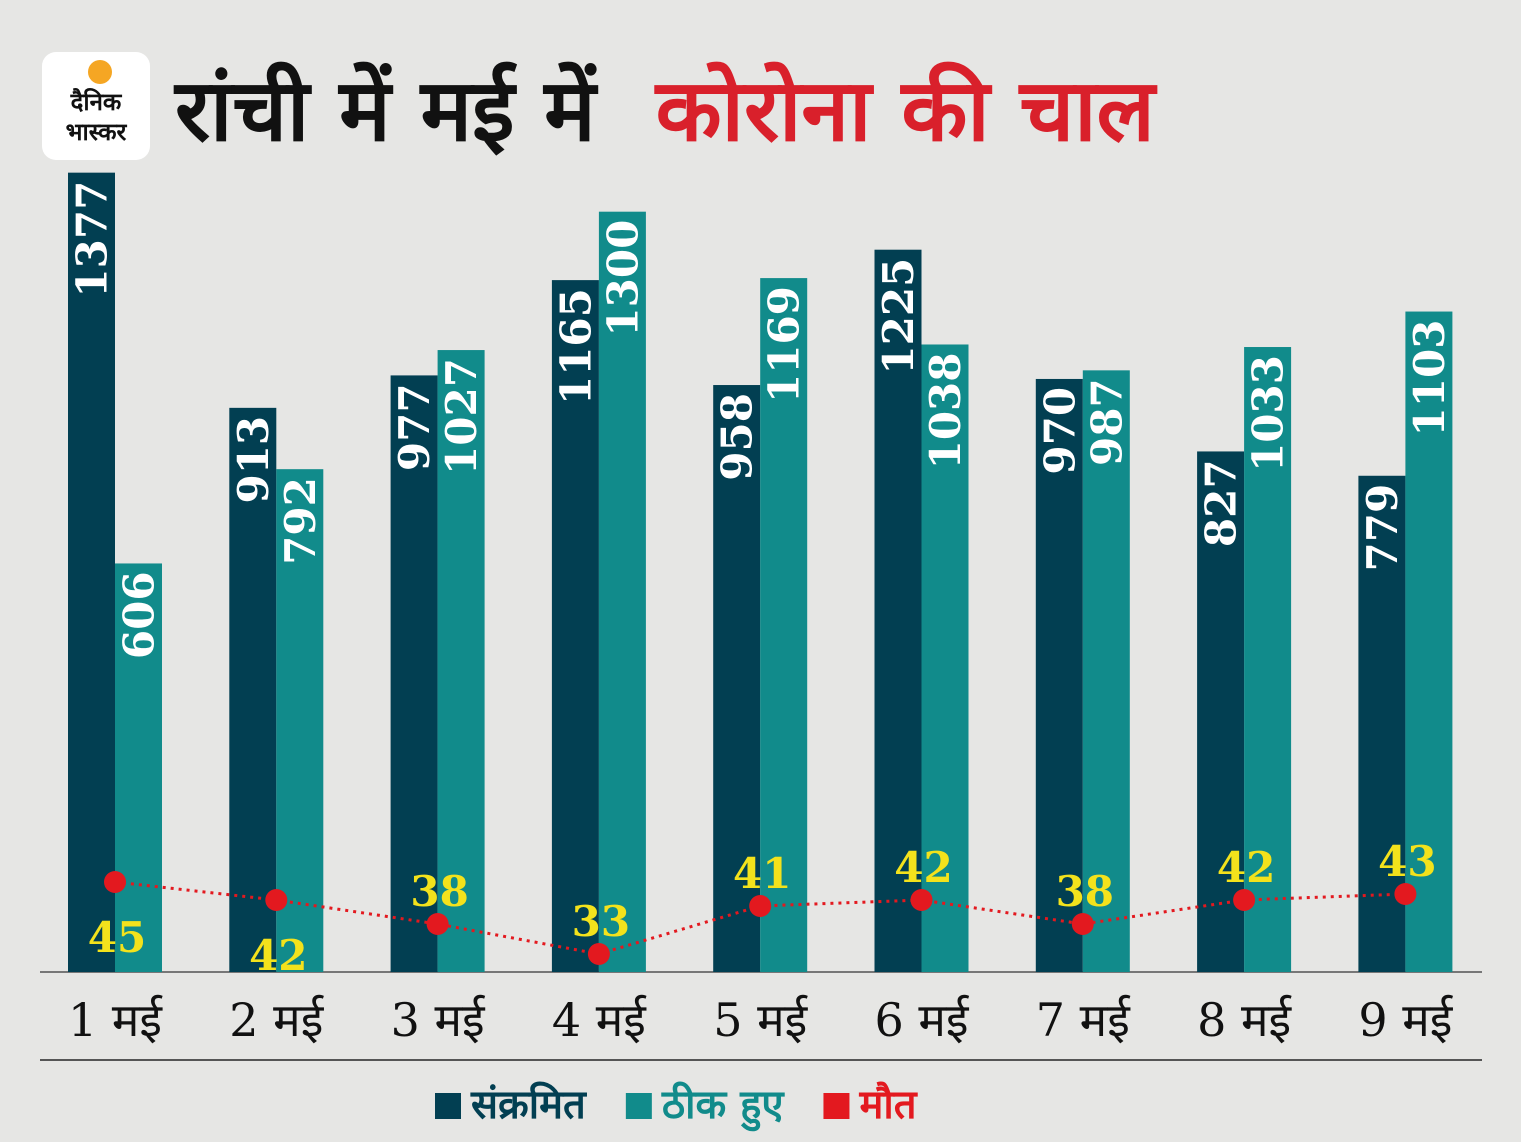 Image resolution: width=1521 pixels, height=1142 pixels. Describe the element at coordinates (300, 521) in the screenshot. I see `bar-value-label: 792` at that location.